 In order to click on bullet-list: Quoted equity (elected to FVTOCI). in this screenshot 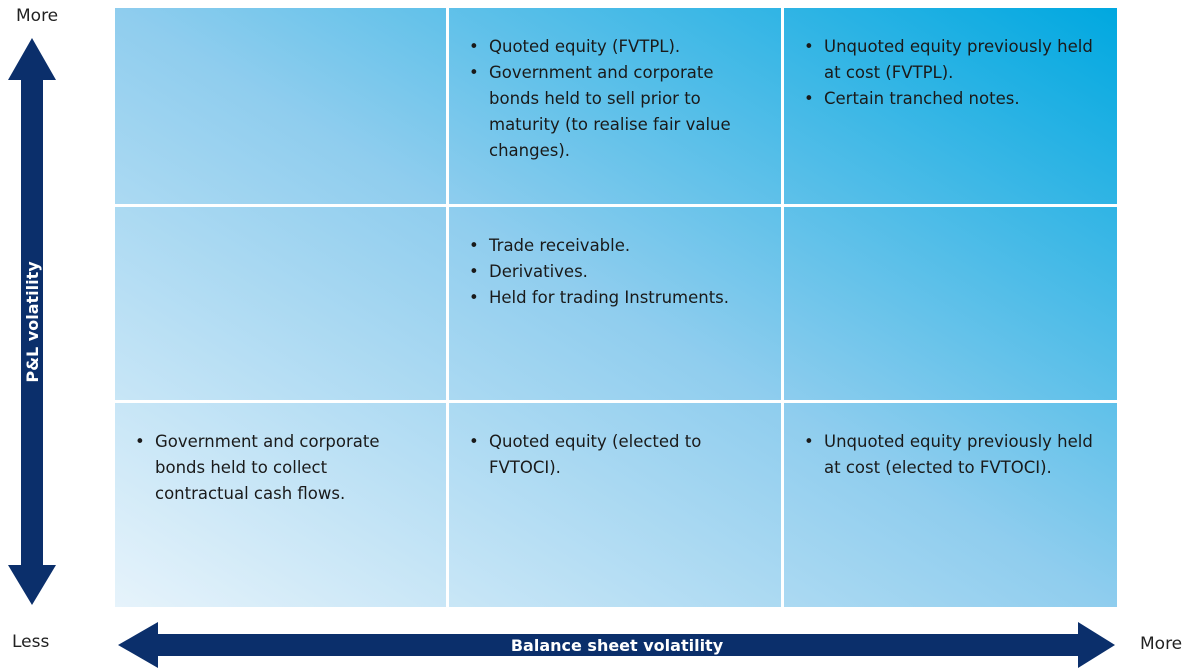, I will do `click(614, 455)`.